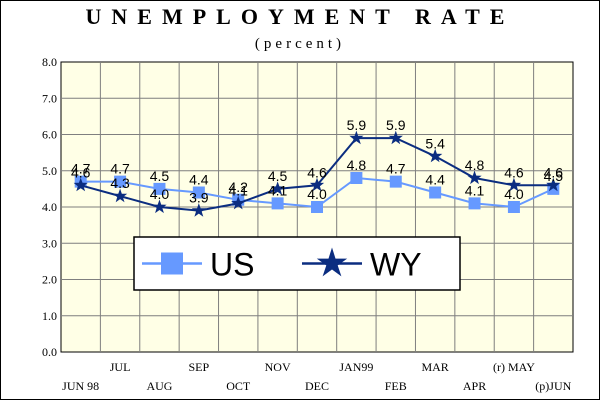  I want to click on wy-data-label: 3.9, so click(199, 198).